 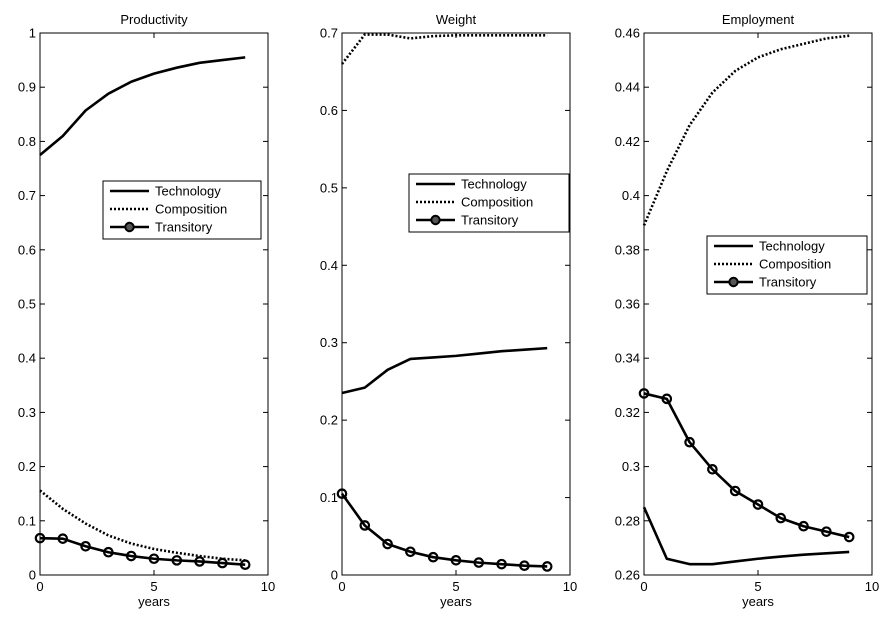 What do you see at coordinates (32, 33) in the screenshot?
I see `y-tick-label: 1` at bounding box center [32, 33].